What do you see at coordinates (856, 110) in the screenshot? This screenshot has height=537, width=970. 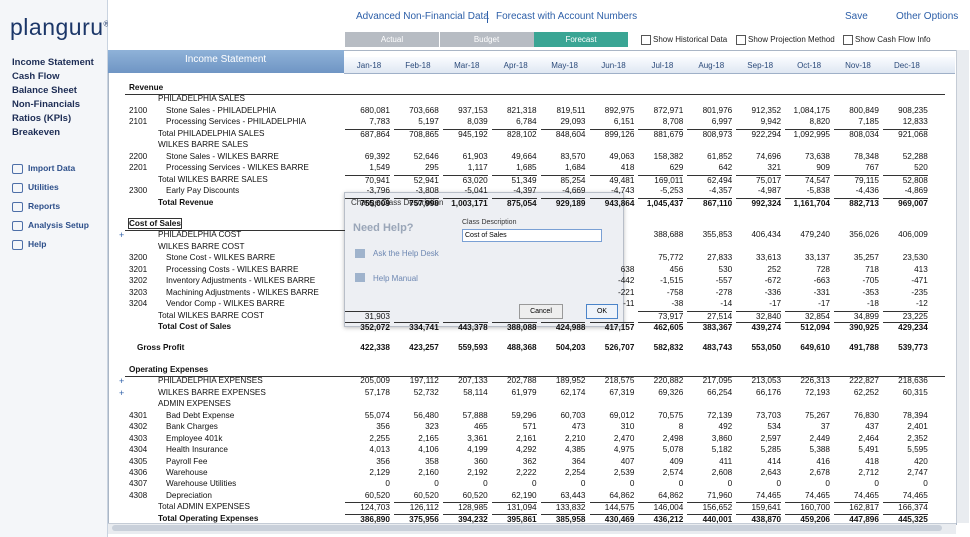 I see `value-cell: 800,849` at bounding box center [856, 110].